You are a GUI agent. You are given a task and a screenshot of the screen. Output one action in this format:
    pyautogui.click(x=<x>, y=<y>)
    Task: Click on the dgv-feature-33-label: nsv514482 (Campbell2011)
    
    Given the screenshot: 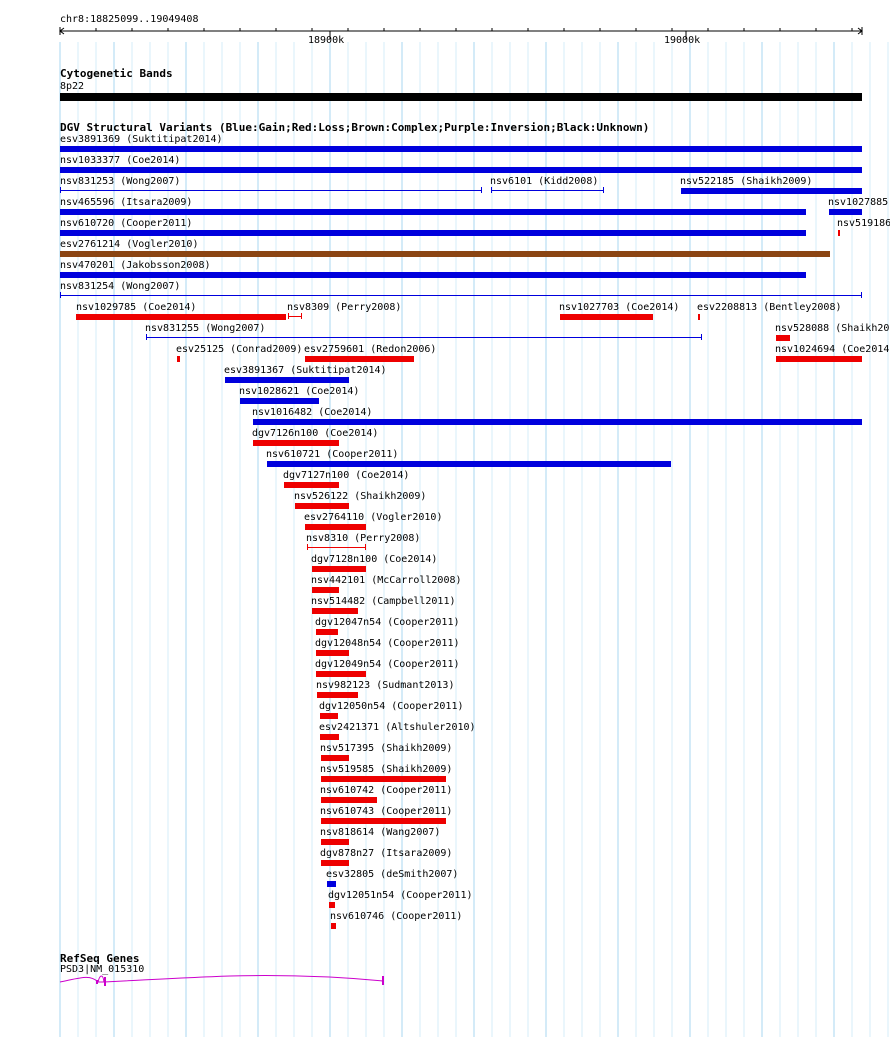 What is the action you would take?
    pyautogui.click(x=383, y=601)
    